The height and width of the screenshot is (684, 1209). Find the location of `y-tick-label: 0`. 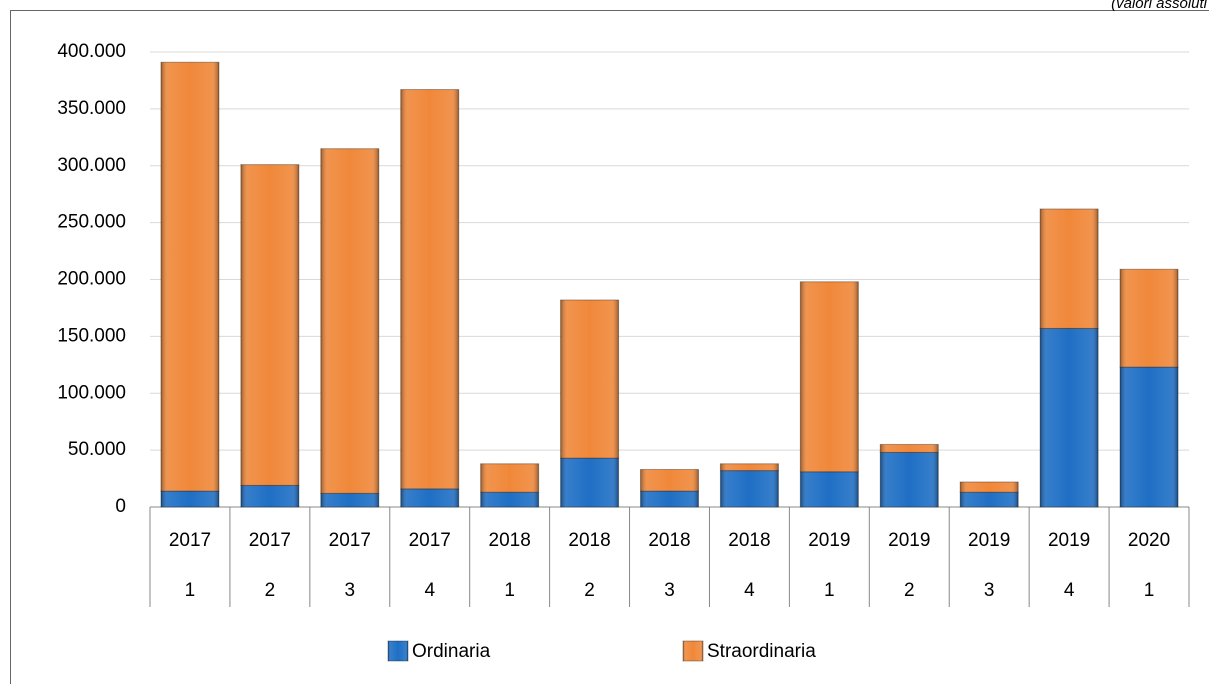

y-tick-label: 0 is located at coordinates (120, 506).